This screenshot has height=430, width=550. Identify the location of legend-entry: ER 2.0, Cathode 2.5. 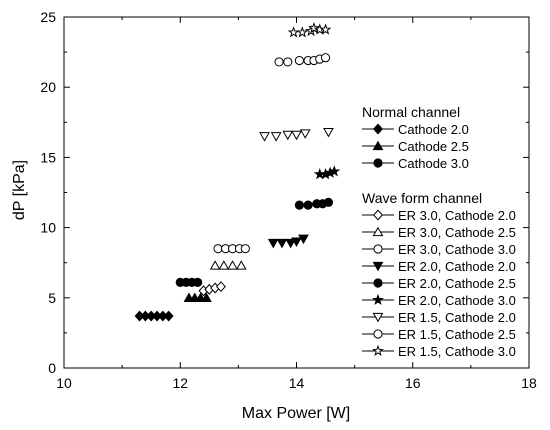
(439, 283).